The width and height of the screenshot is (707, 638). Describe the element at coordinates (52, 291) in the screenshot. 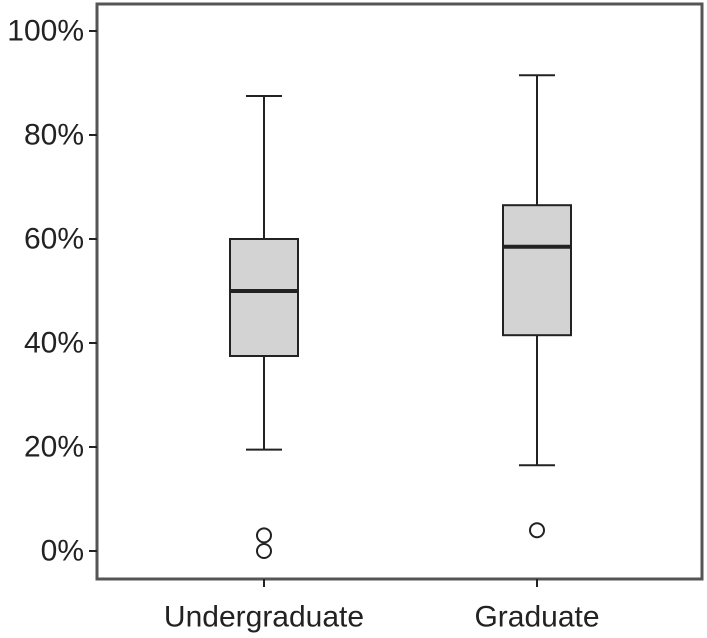

I see `y-axis: 0% 20% 40% 60% 80% 100%` at that location.